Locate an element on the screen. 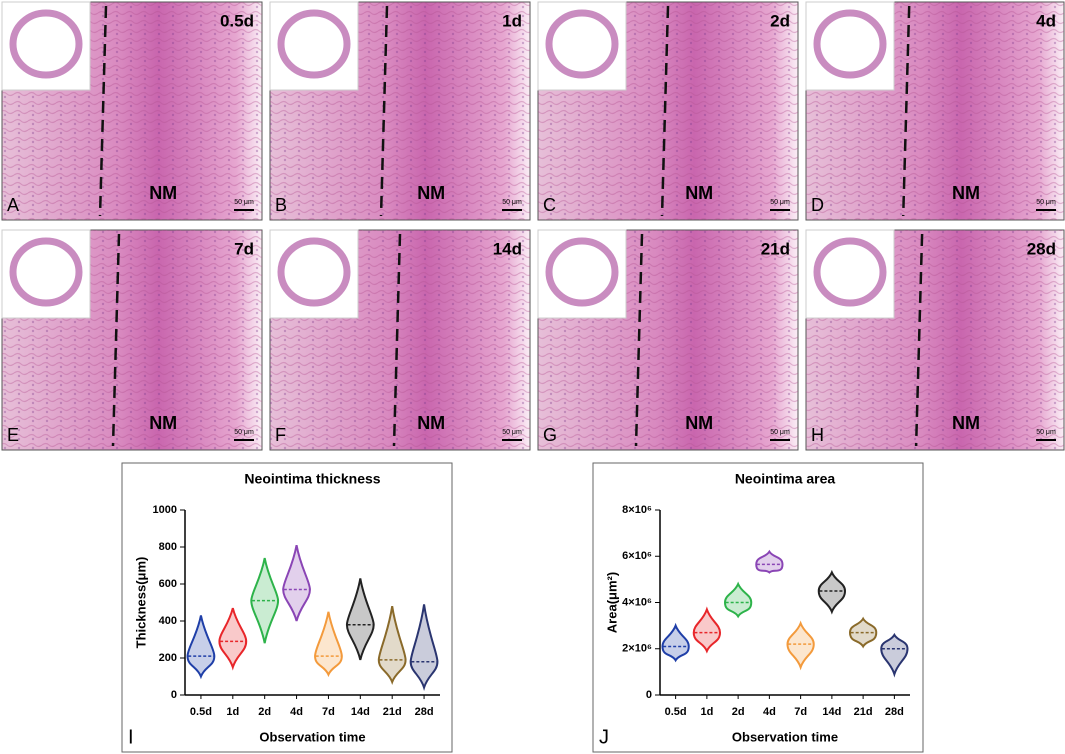 The image size is (1065, 754). panel-letter: C is located at coordinates (549, 205).